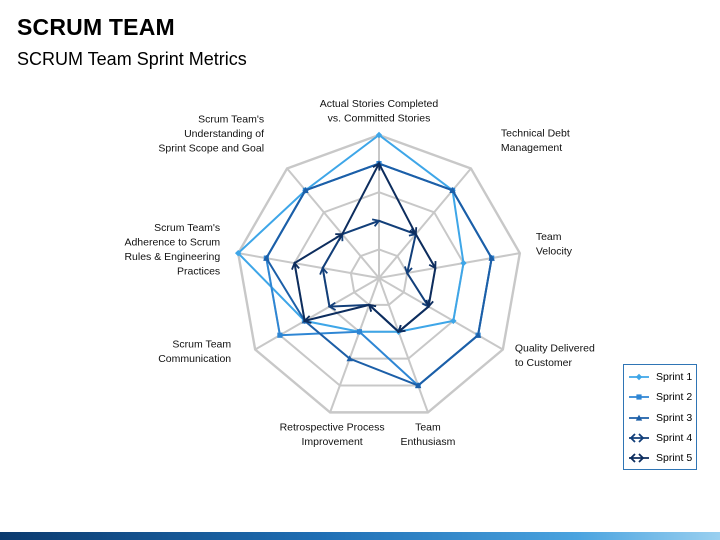 The image size is (720, 540). What do you see at coordinates (427, 442) in the screenshot?
I see `axis-label-line: Enthusiasm` at bounding box center [427, 442].